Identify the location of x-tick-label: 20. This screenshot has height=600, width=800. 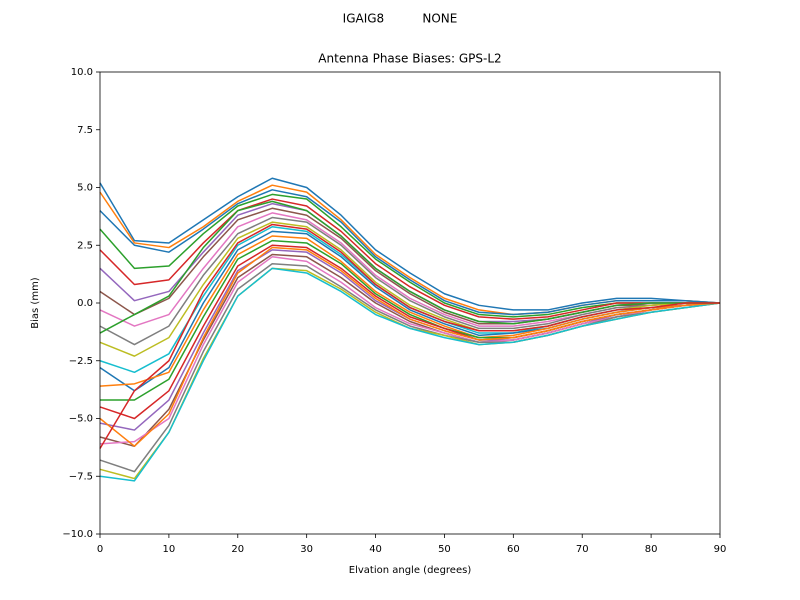
(237, 549).